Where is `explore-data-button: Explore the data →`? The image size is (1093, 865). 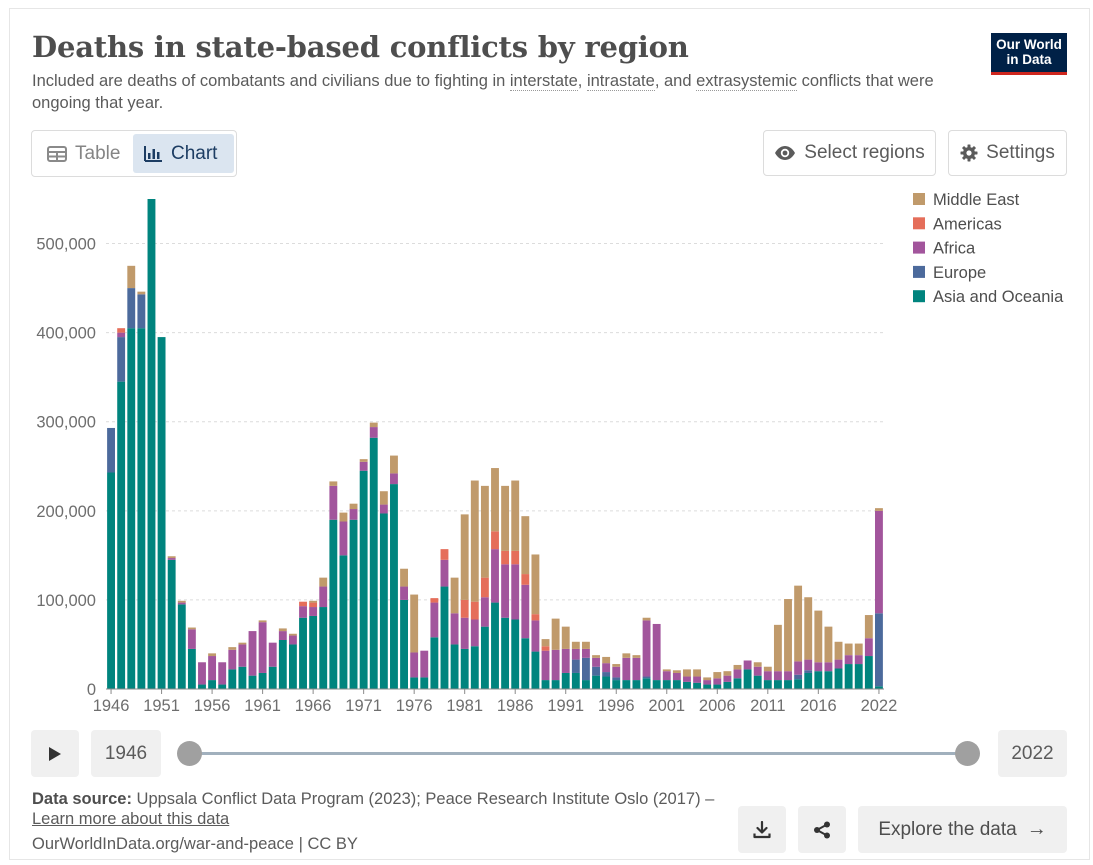 explore-data-button: Explore the data → is located at coordinates (962, 829).